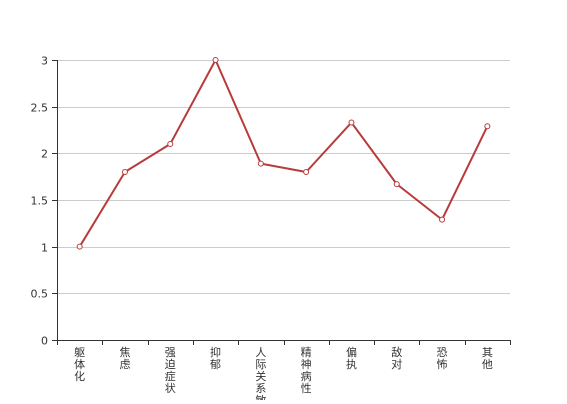 This screenshot has width=567, height=404. Describe the element at coordinates (351, 358) in the screenshot. I see `x-tick-label: 偏执` at that location.